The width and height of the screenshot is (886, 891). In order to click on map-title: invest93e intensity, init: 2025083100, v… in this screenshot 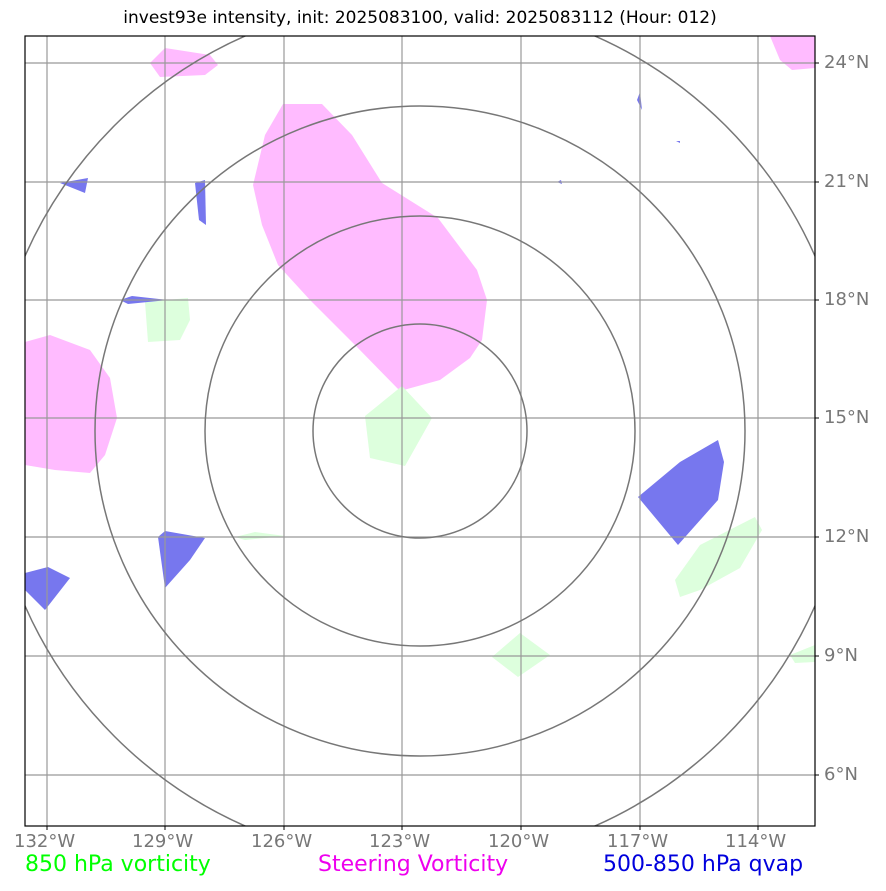, I will do `click(420, 18)`.